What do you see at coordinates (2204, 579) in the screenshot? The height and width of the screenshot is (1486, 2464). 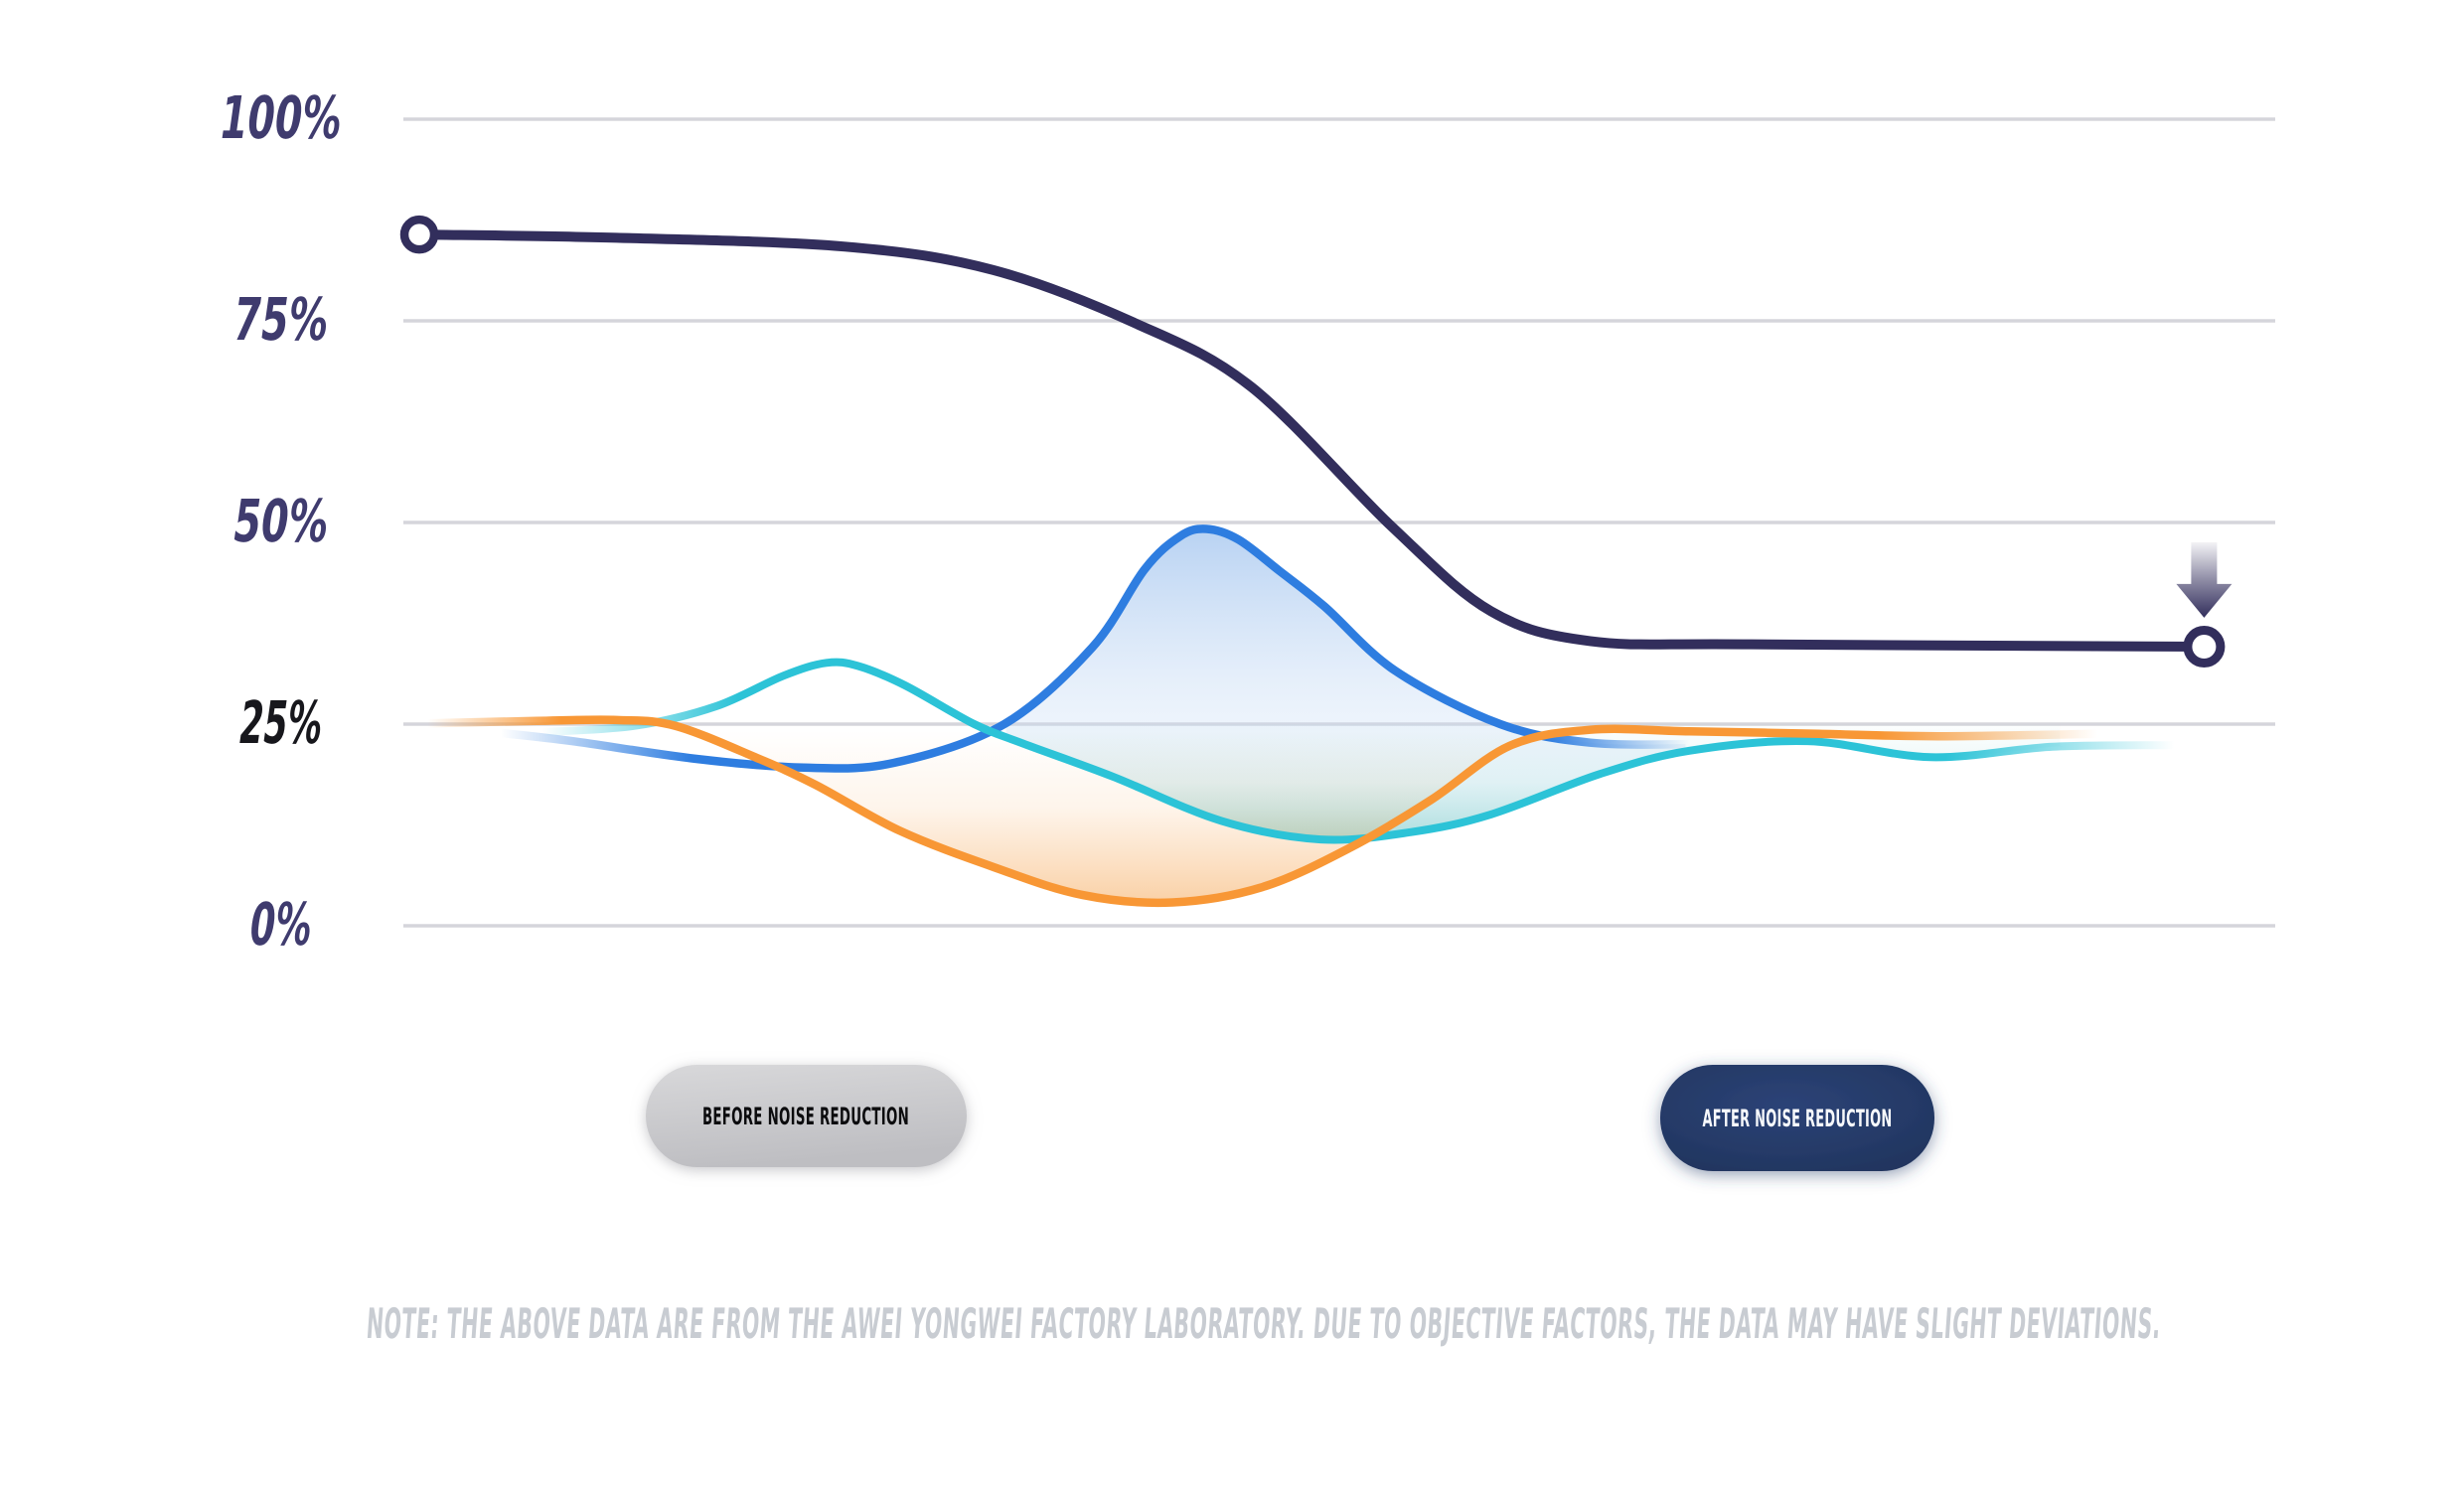 I see `down-arrow-icon` at bounding box center [2204, 579].